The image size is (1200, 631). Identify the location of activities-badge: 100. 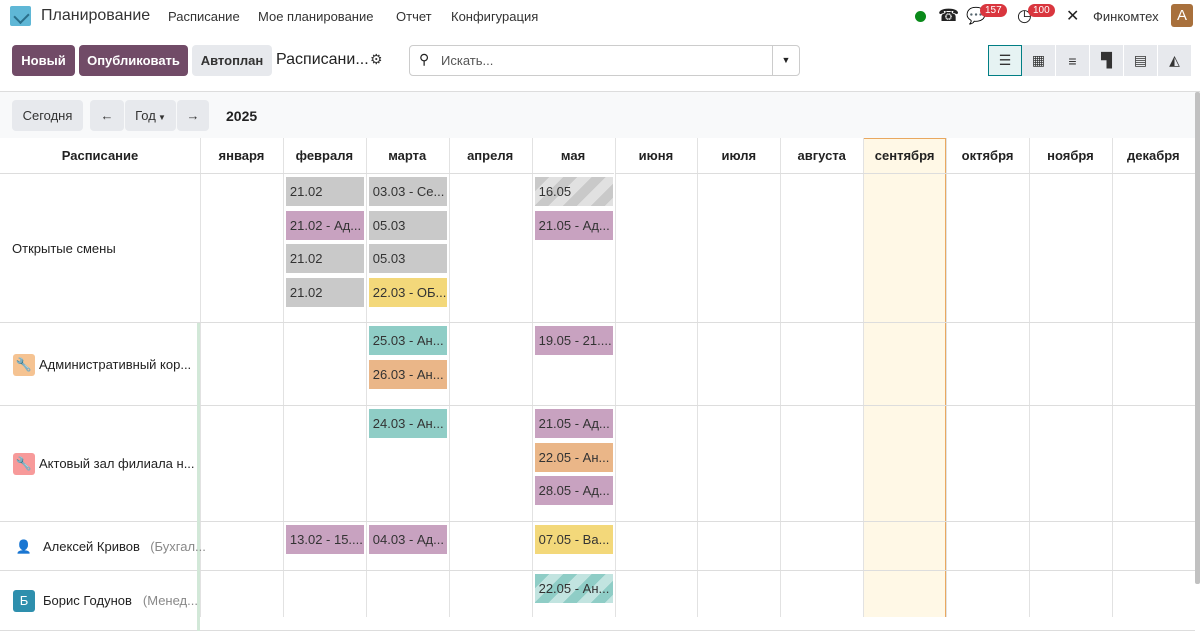
(1041, 10).